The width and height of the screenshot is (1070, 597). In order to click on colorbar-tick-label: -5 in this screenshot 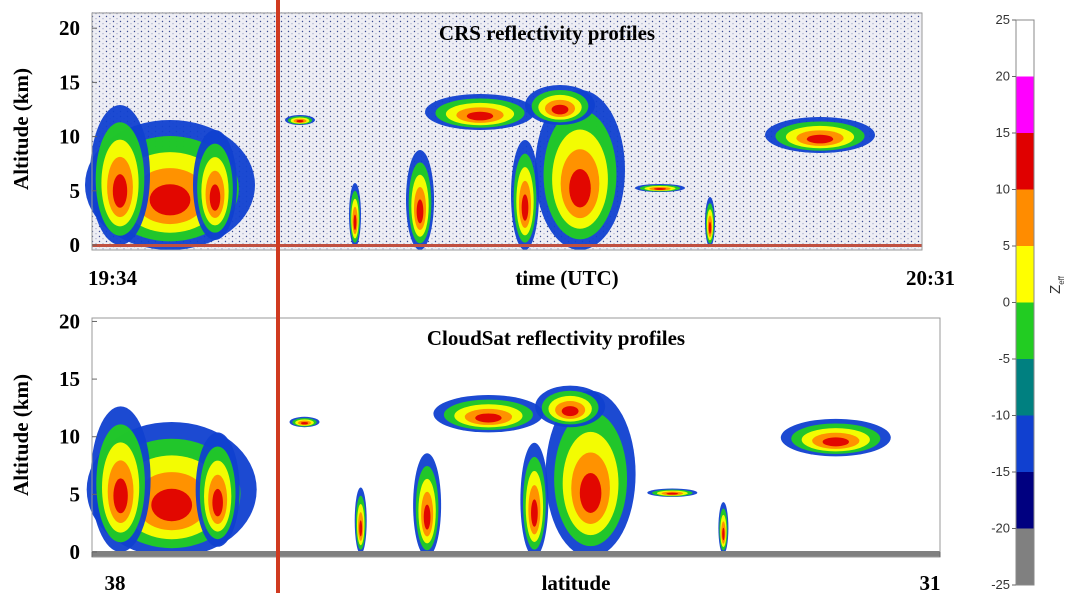, I will do `click(1004, 358)`.